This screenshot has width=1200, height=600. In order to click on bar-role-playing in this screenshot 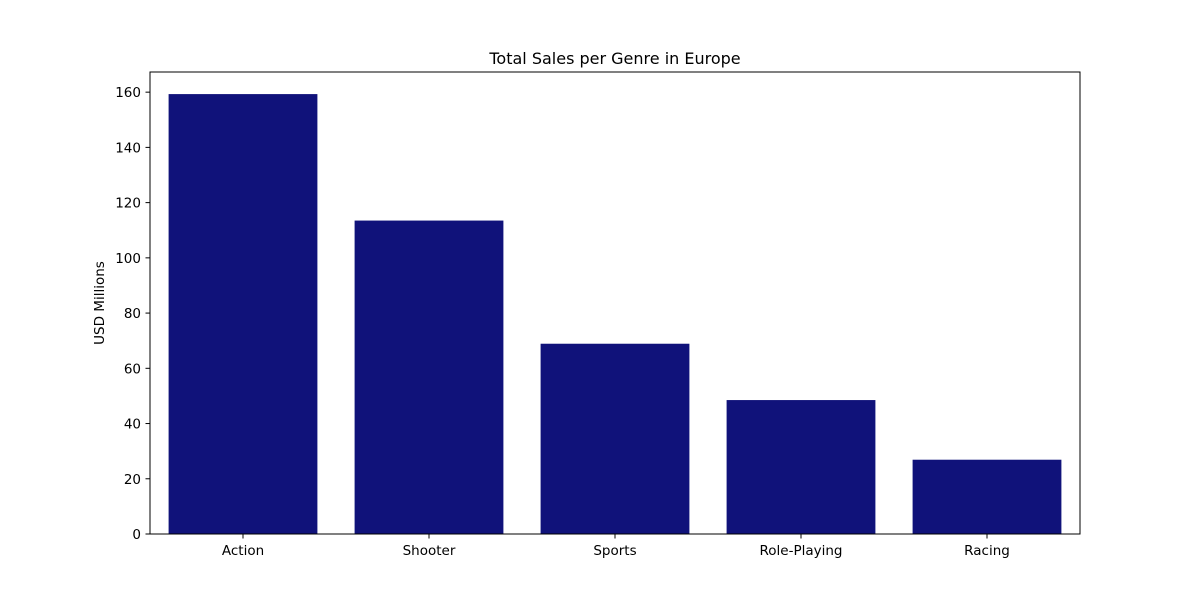, I will do `click(801, 467)`.